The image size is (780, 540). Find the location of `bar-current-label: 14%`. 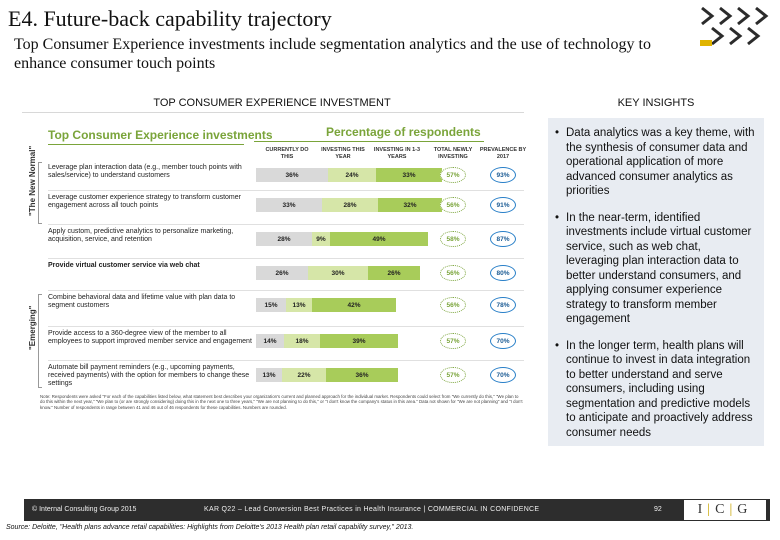

bar-current-label: 14% is located at coordinates (270, 341).